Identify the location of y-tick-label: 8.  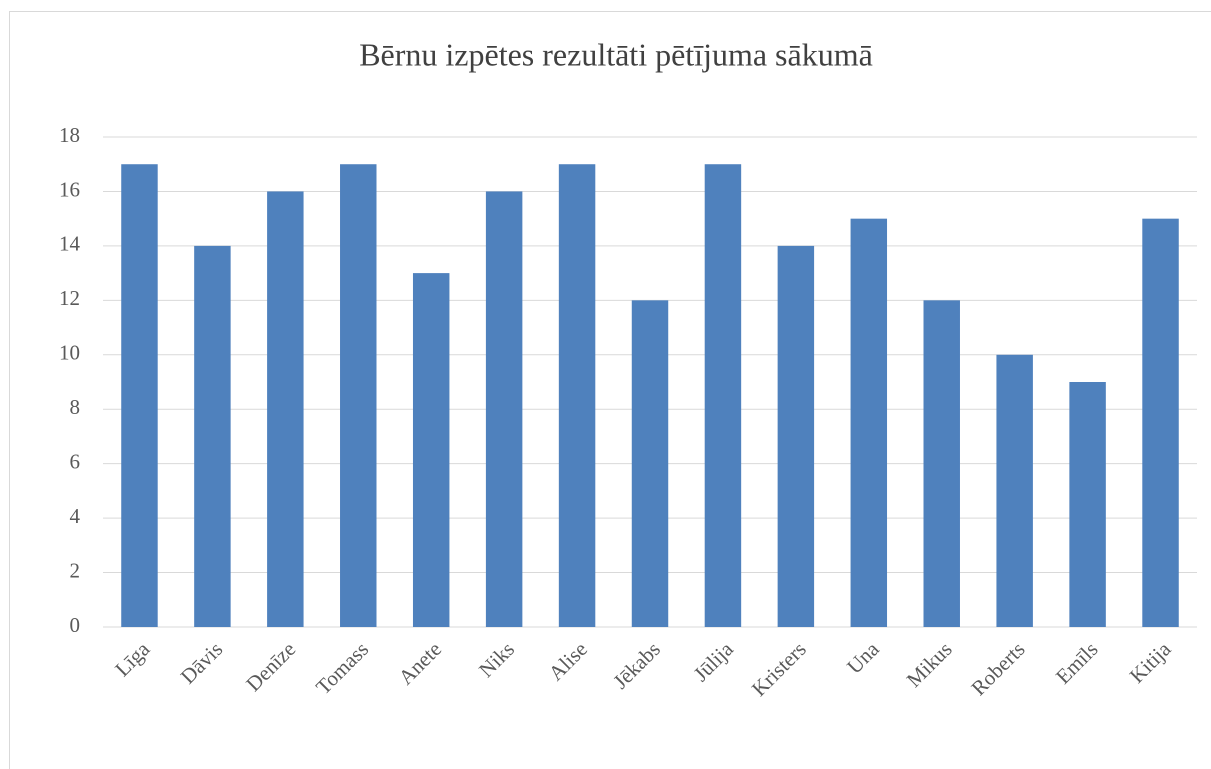
(75, 407).